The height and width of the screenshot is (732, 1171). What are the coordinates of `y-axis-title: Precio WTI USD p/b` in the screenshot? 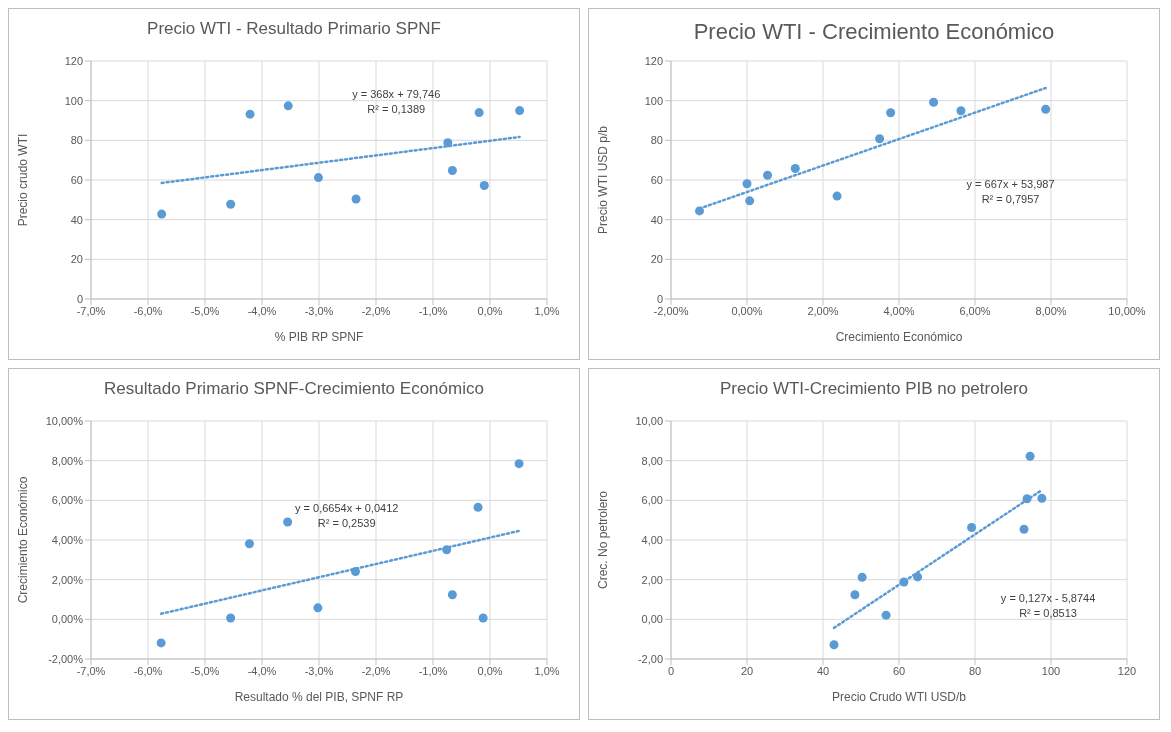 It's located at (603, 180).